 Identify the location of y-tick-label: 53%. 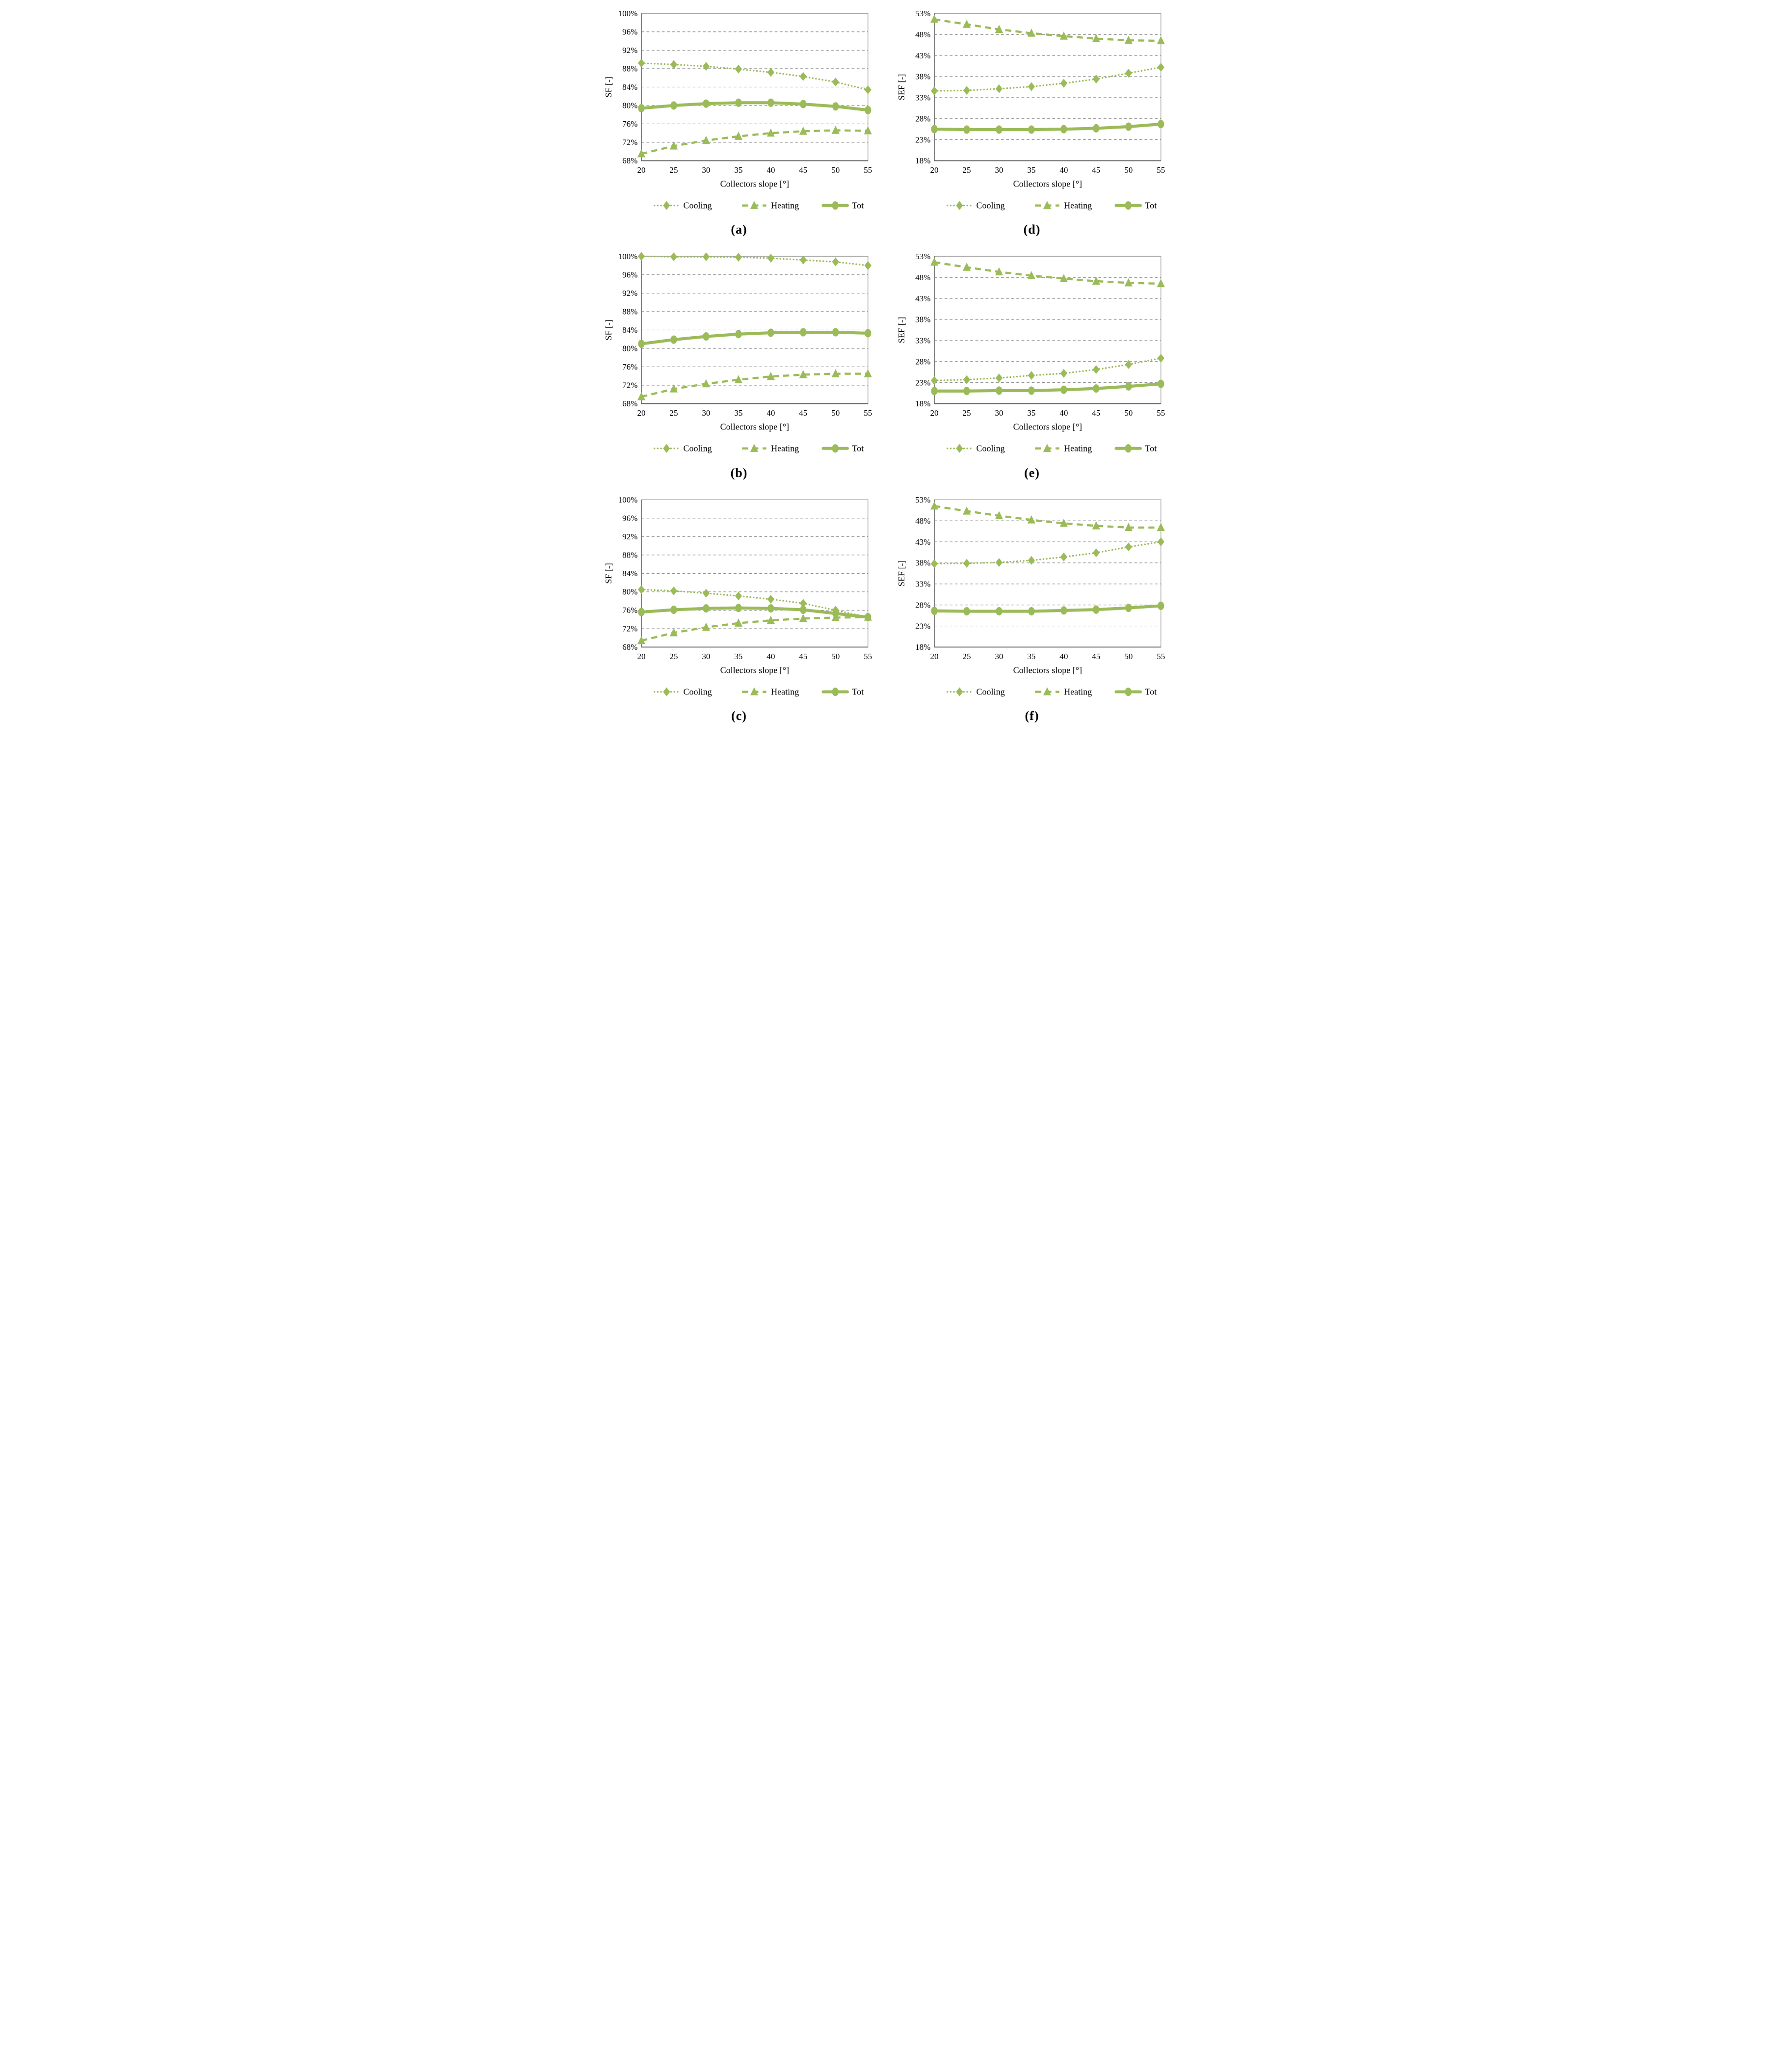
(923, 256).